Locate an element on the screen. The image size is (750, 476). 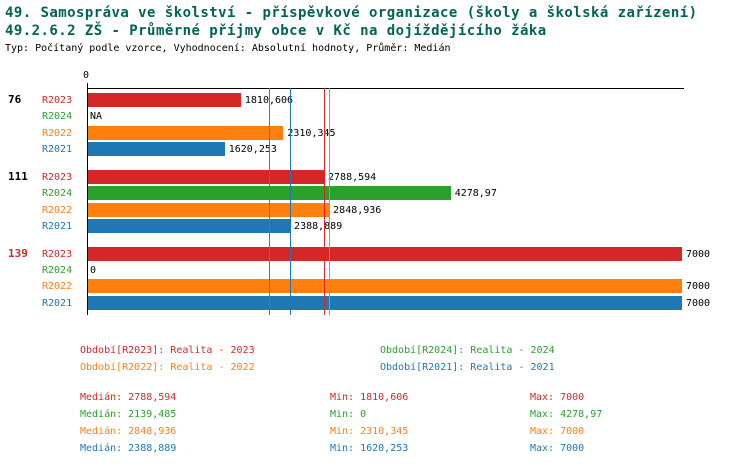
stat-median-r2023: Medián: 2788,594 is located at coordinates (128, 397).